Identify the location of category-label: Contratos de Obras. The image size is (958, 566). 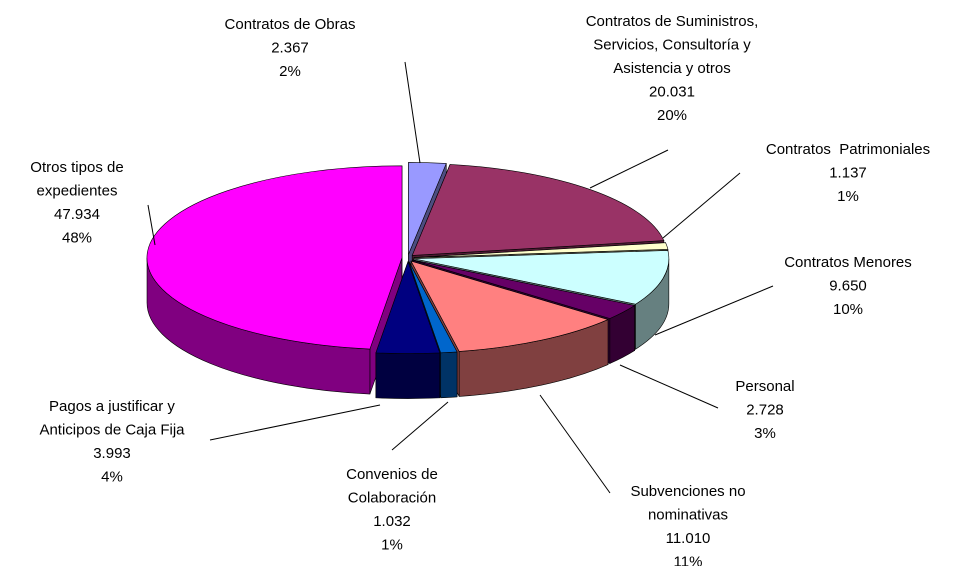
(290, 24).